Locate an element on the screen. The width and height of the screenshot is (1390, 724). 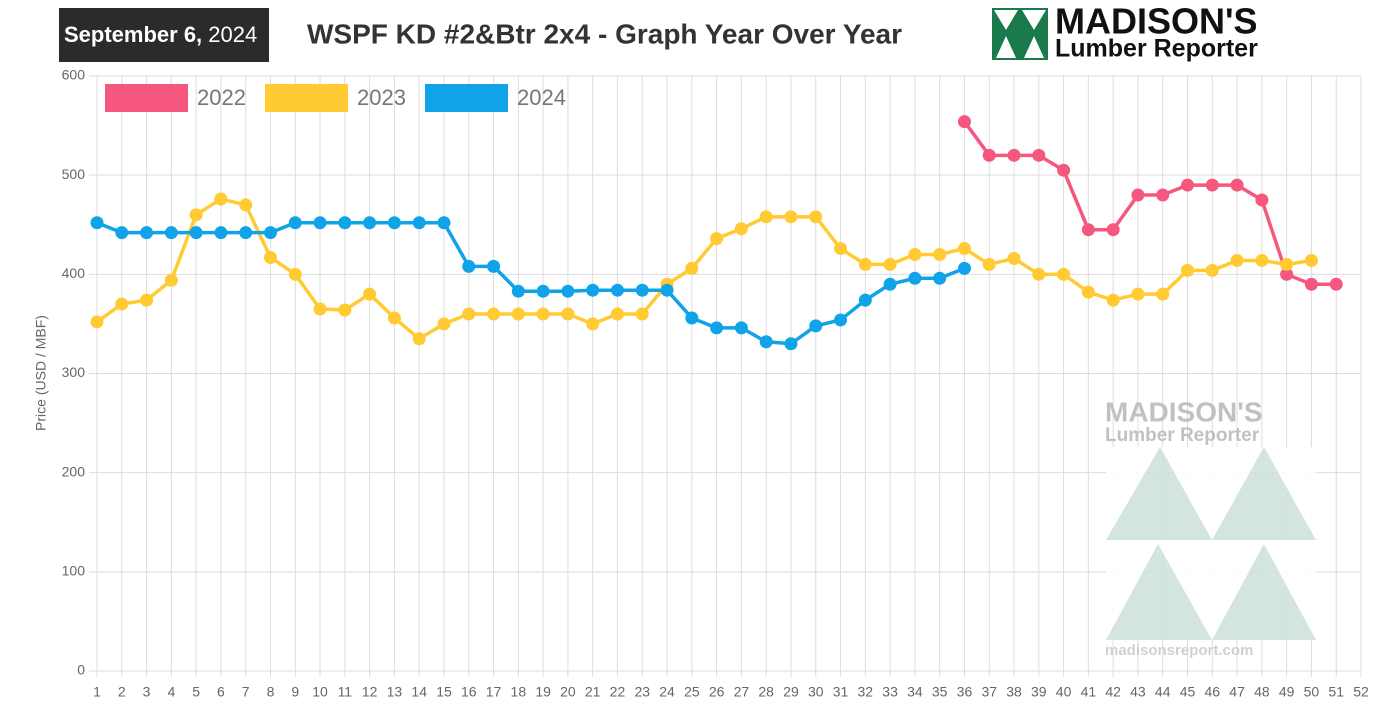
x-tick-label: 14 is located at coordinates (419, 692).